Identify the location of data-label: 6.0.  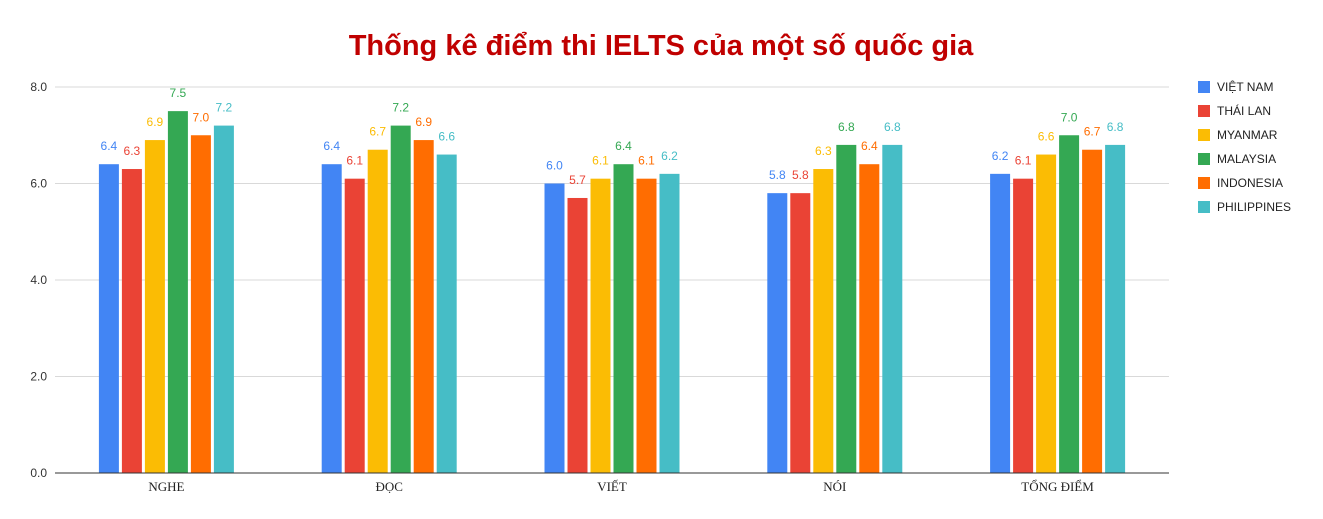
(554, 166).